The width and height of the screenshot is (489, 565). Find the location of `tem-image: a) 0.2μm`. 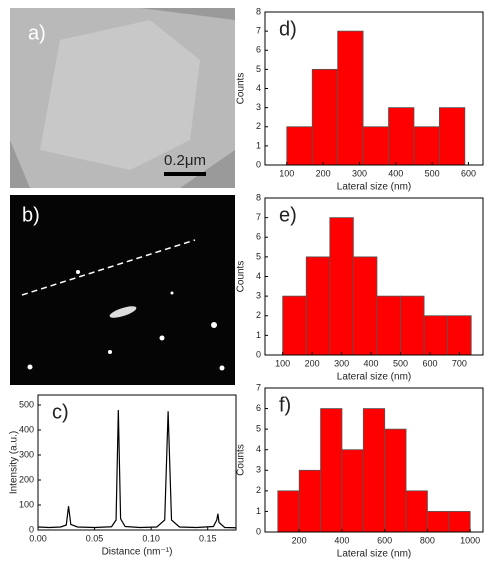

tem-image: a) 0.2μm is located at coordinates (122, 98).